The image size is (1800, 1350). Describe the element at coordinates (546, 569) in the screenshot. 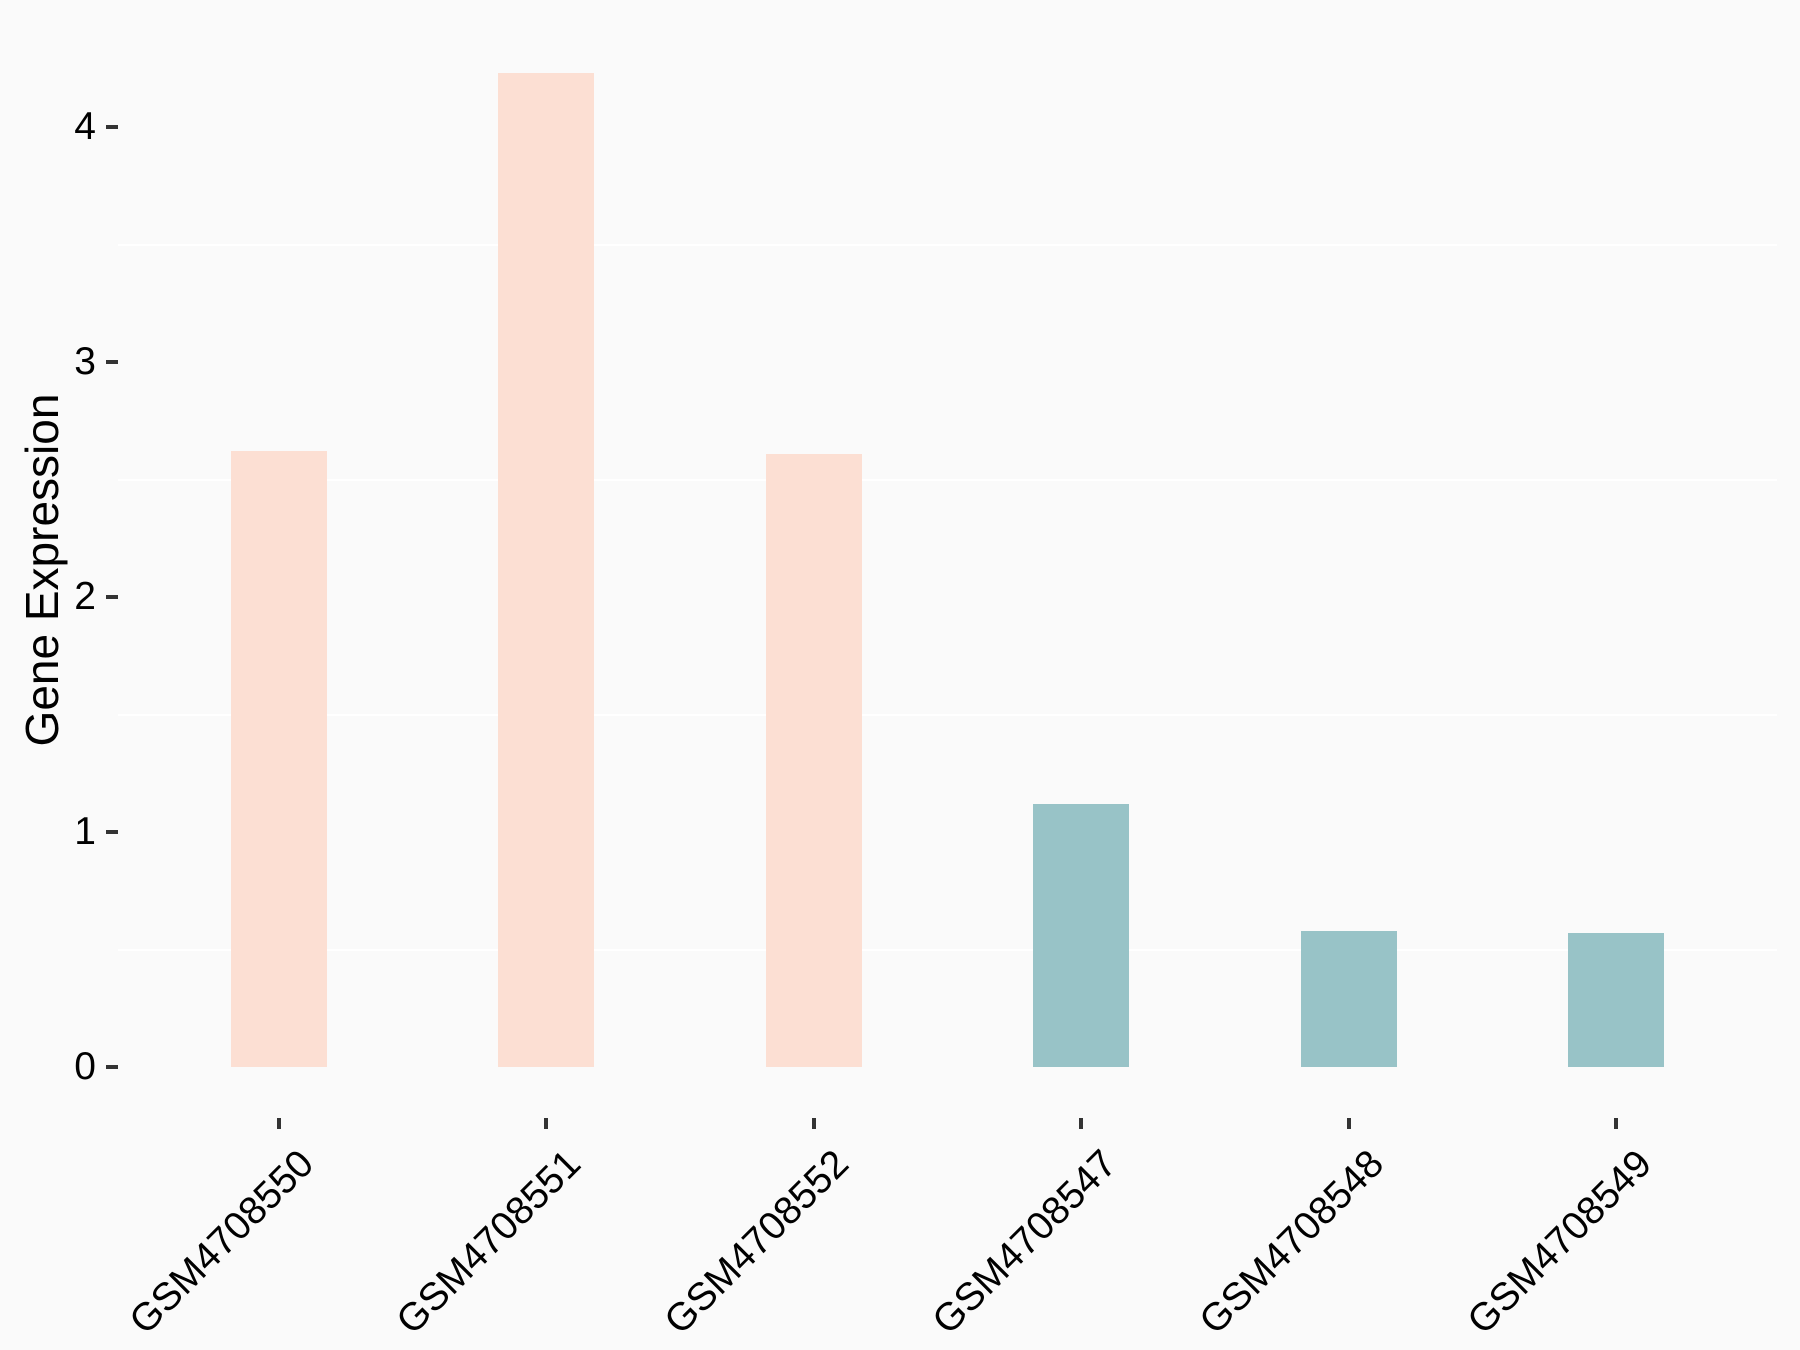

I see `bar-GSM4708551` at that location.